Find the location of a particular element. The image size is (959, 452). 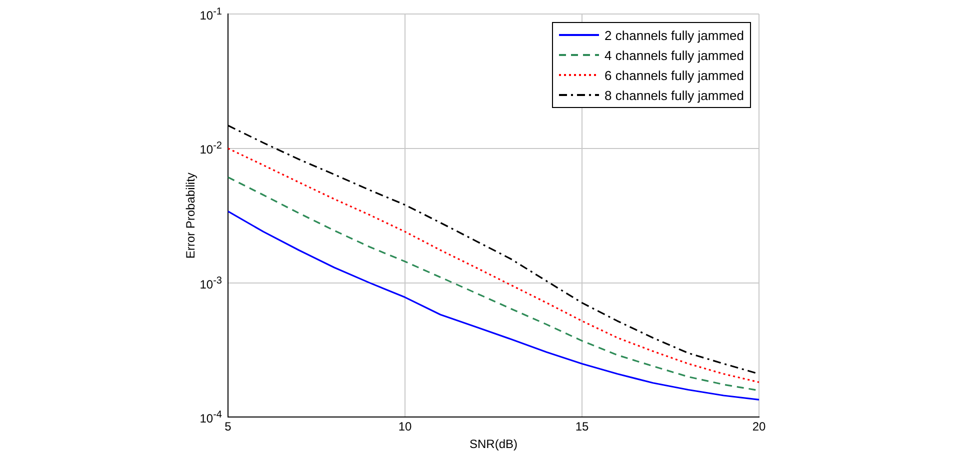

legend-label: 4 channels fully jammed is located at coordinates (674, 55).